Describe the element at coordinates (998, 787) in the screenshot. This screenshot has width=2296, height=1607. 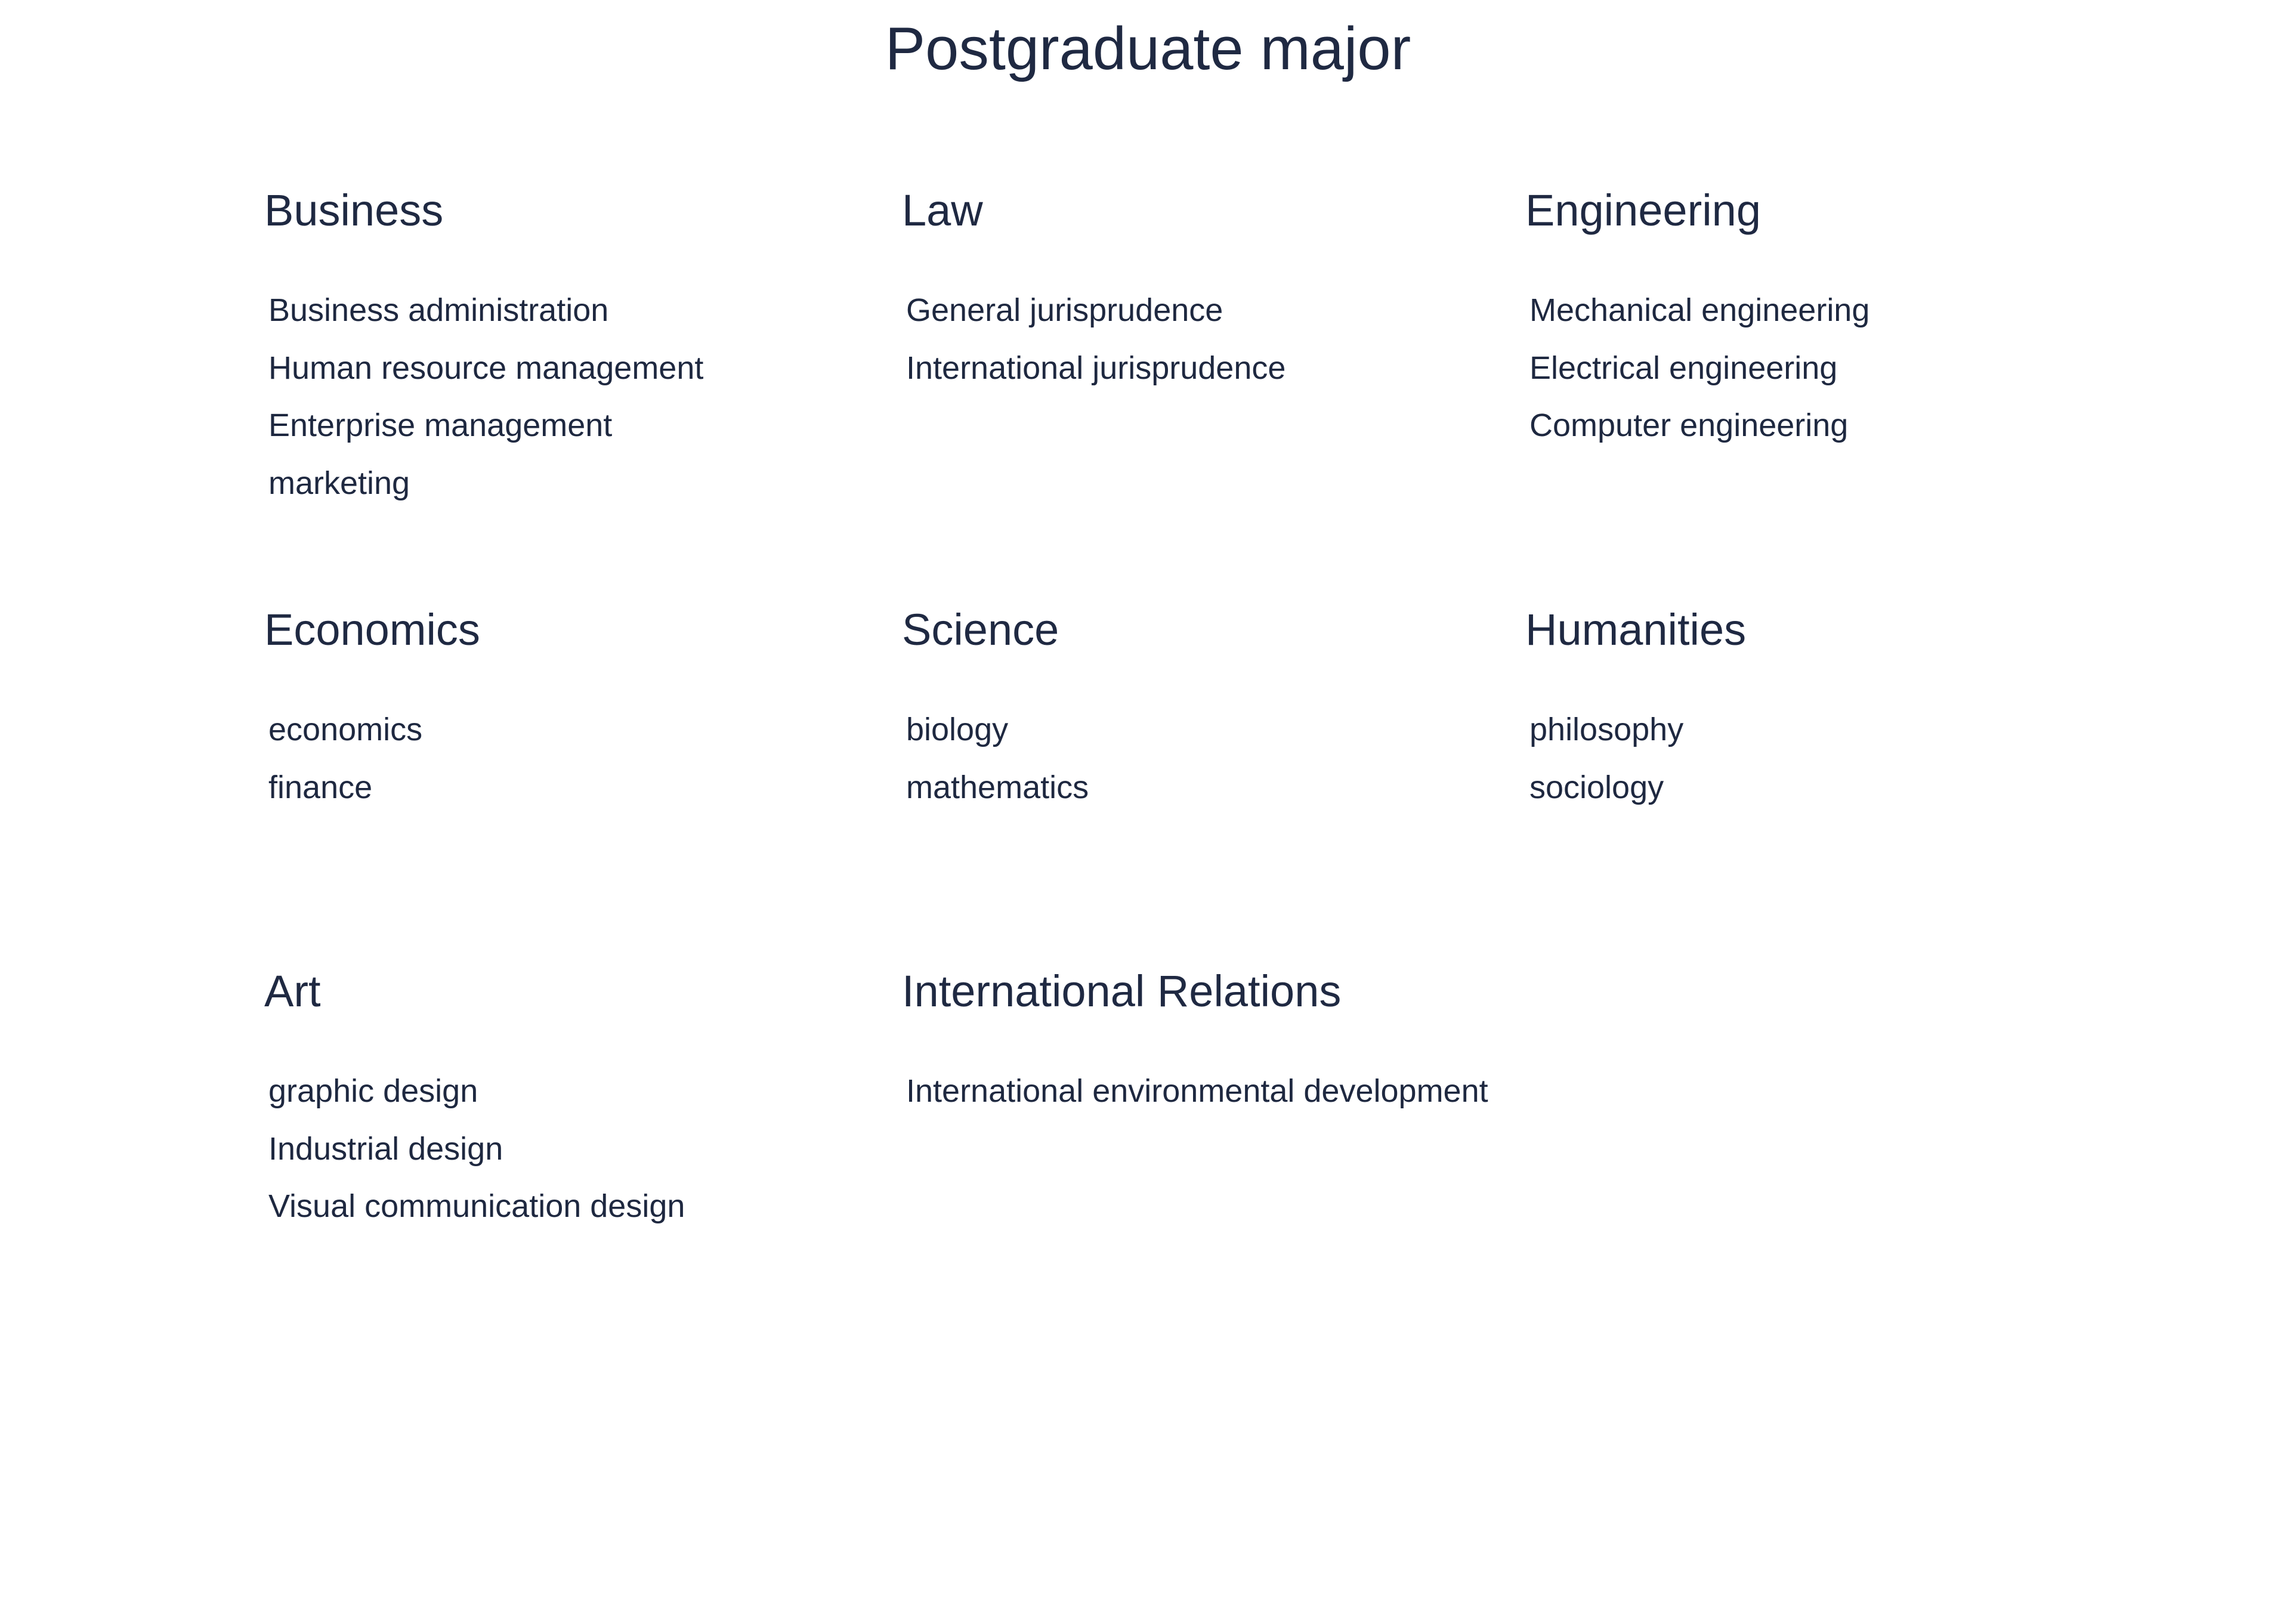
I see `major-item: mathematics` at that location.